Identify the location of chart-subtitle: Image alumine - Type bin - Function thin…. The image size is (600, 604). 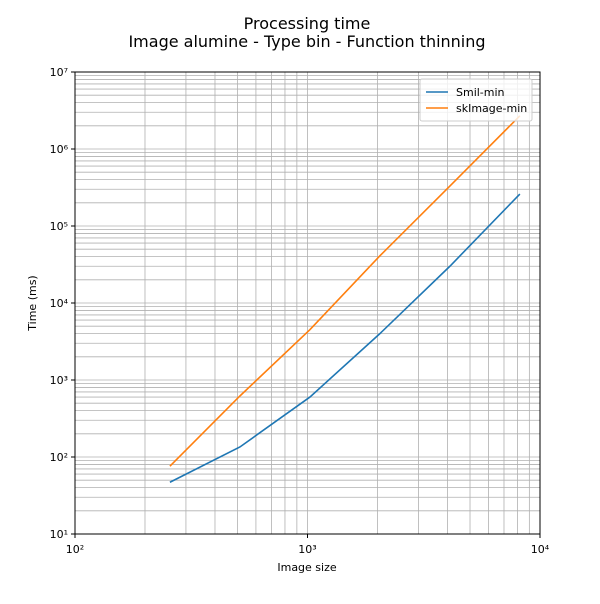
(306, 41).